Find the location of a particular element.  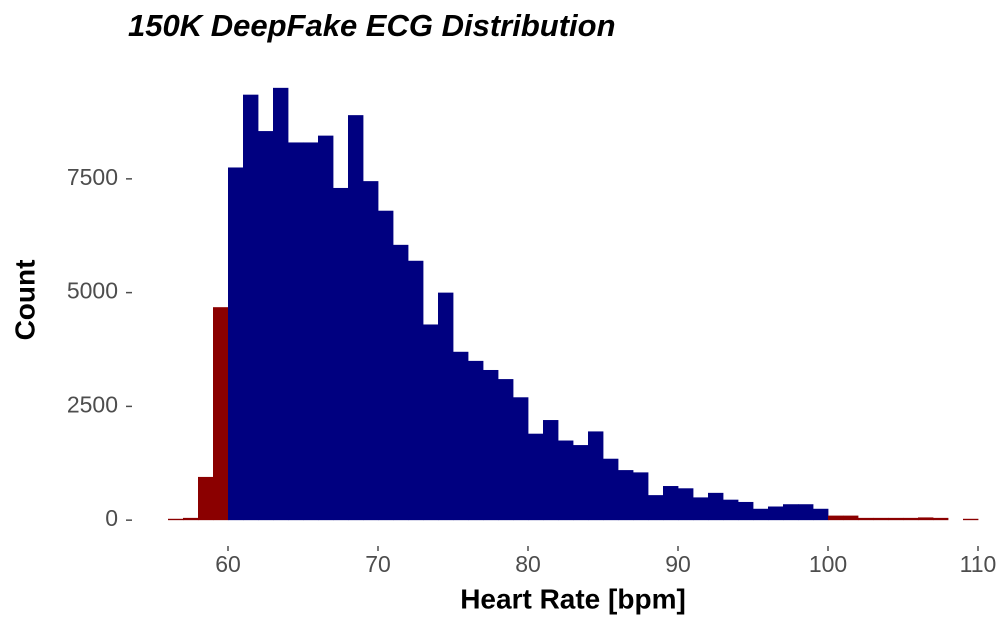

x-tick-label: 110 is located at coordinates (978, 564).